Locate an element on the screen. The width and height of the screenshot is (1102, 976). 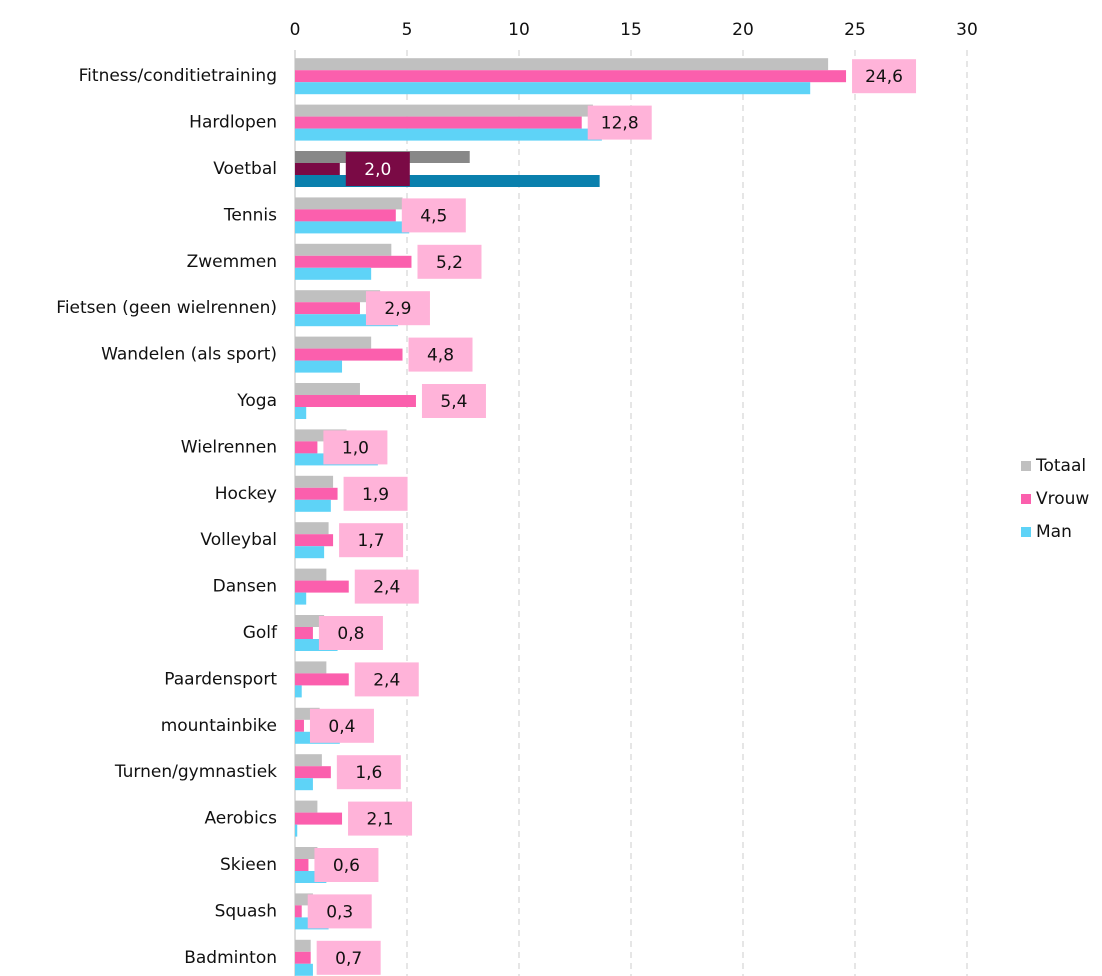
value-label: 1,9 is located at coordinates (375, 495).